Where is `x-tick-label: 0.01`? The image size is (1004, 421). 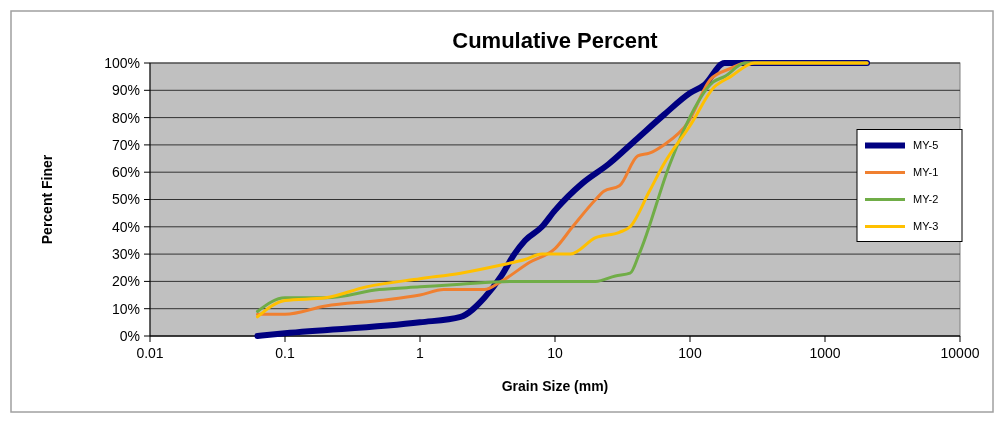
x-tick-label: 0.01 is located at coordinates (150, 353).